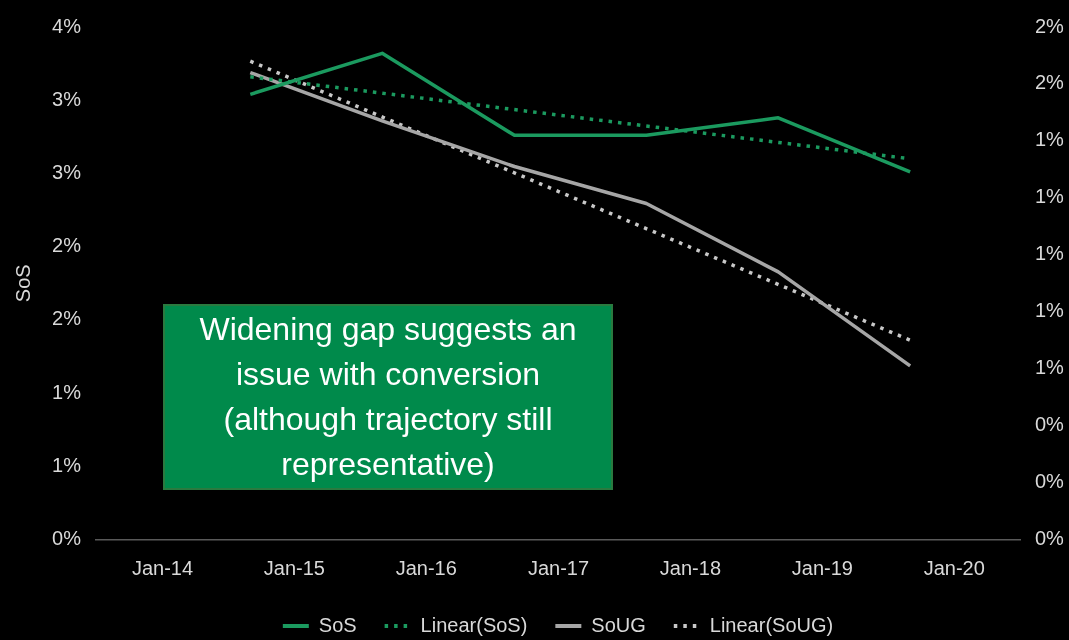  Describe the element at coordinates (337, 624) in the screenshot. I see `legend-label: SoS` at that location.